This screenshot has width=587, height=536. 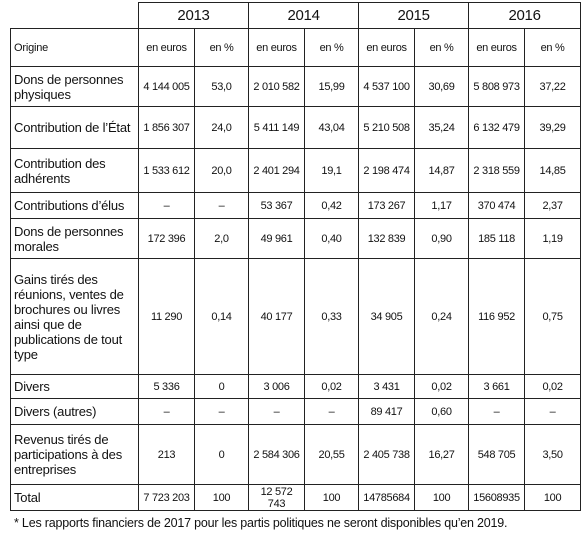 What do you see at coordinates (332, 454) in the screenshot?
I see `cell: 20,55` at bounding box center [332, 454].